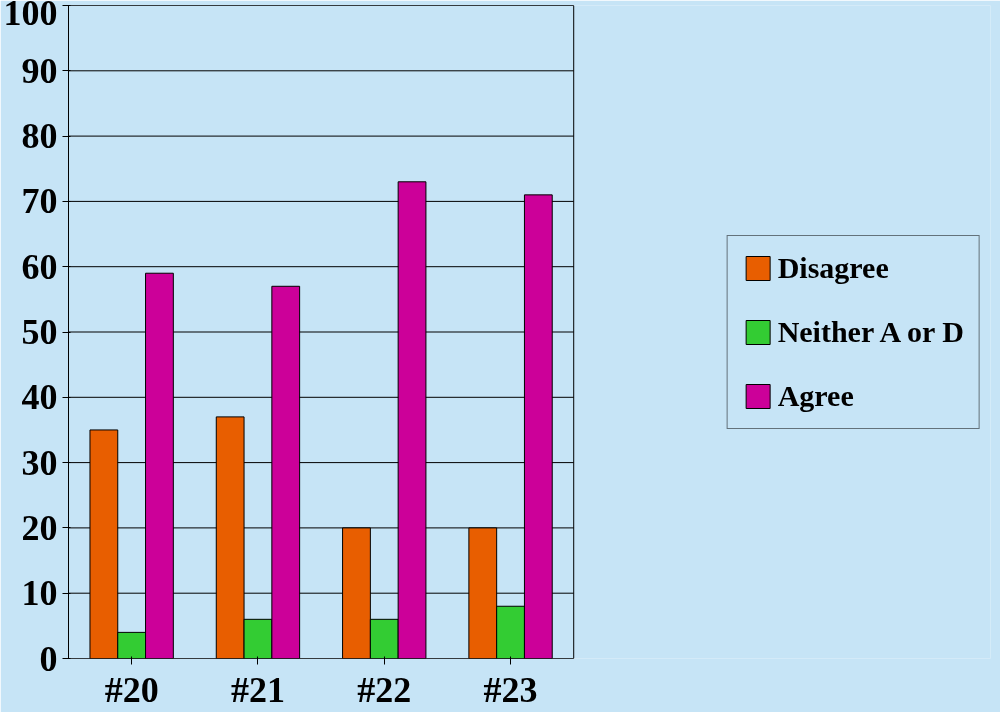 The height and width of the screenshot is (717, 1004). I want to click on x-tick-label: #20, so click(131, 689).